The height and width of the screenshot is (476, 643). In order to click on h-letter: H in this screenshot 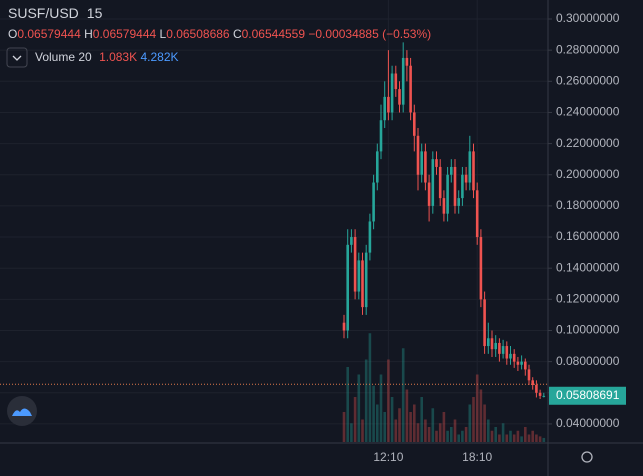, I will do `click(88, 34)`.